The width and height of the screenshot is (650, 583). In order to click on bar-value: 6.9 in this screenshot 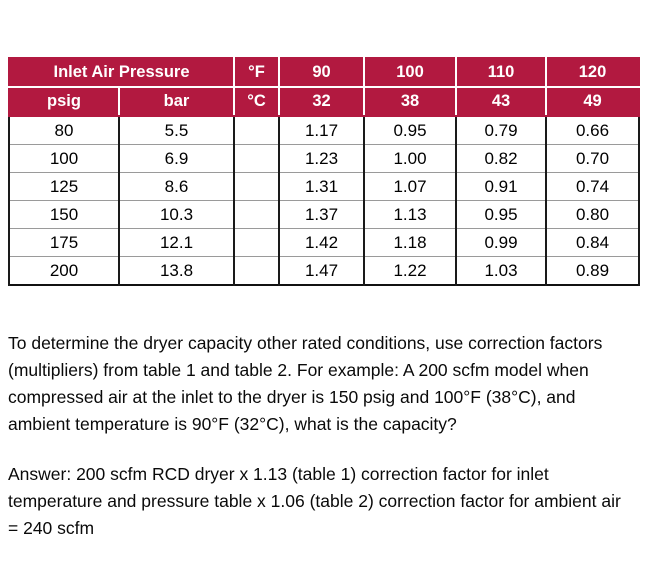, I will do `click(176, 158)`.